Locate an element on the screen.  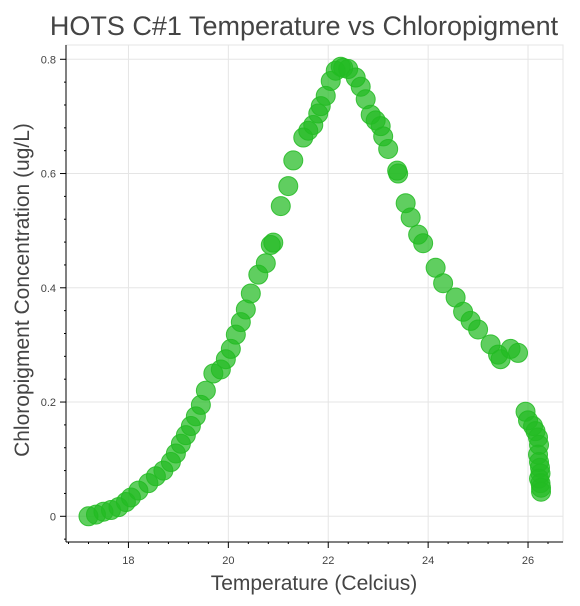
x-tick-label: 24 is located at coordinates (428, 561).